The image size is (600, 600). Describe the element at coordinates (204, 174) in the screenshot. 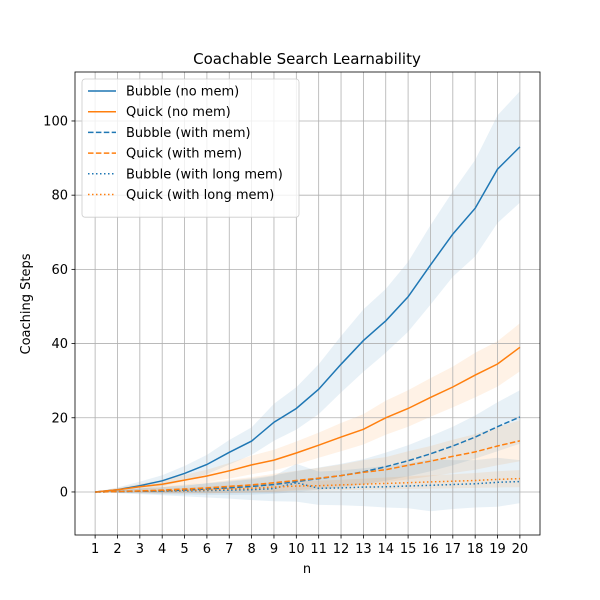

I see `legend-label-5: Bubble (with long mem)` at that location.